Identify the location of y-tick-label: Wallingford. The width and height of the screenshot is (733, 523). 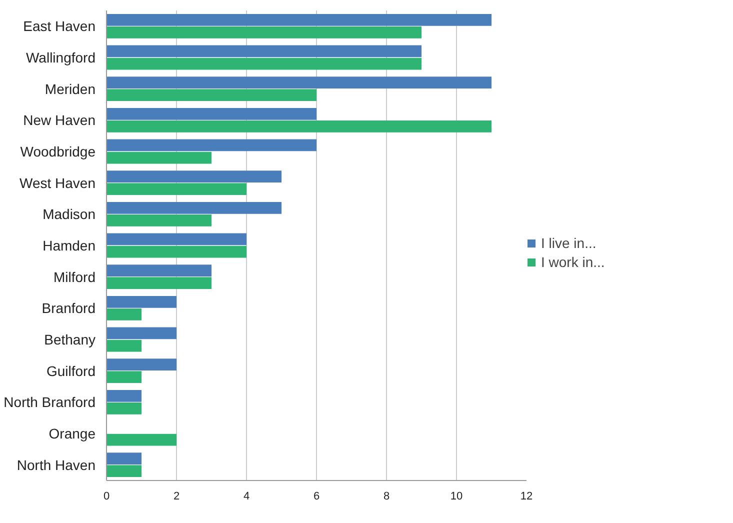
(61, 58).